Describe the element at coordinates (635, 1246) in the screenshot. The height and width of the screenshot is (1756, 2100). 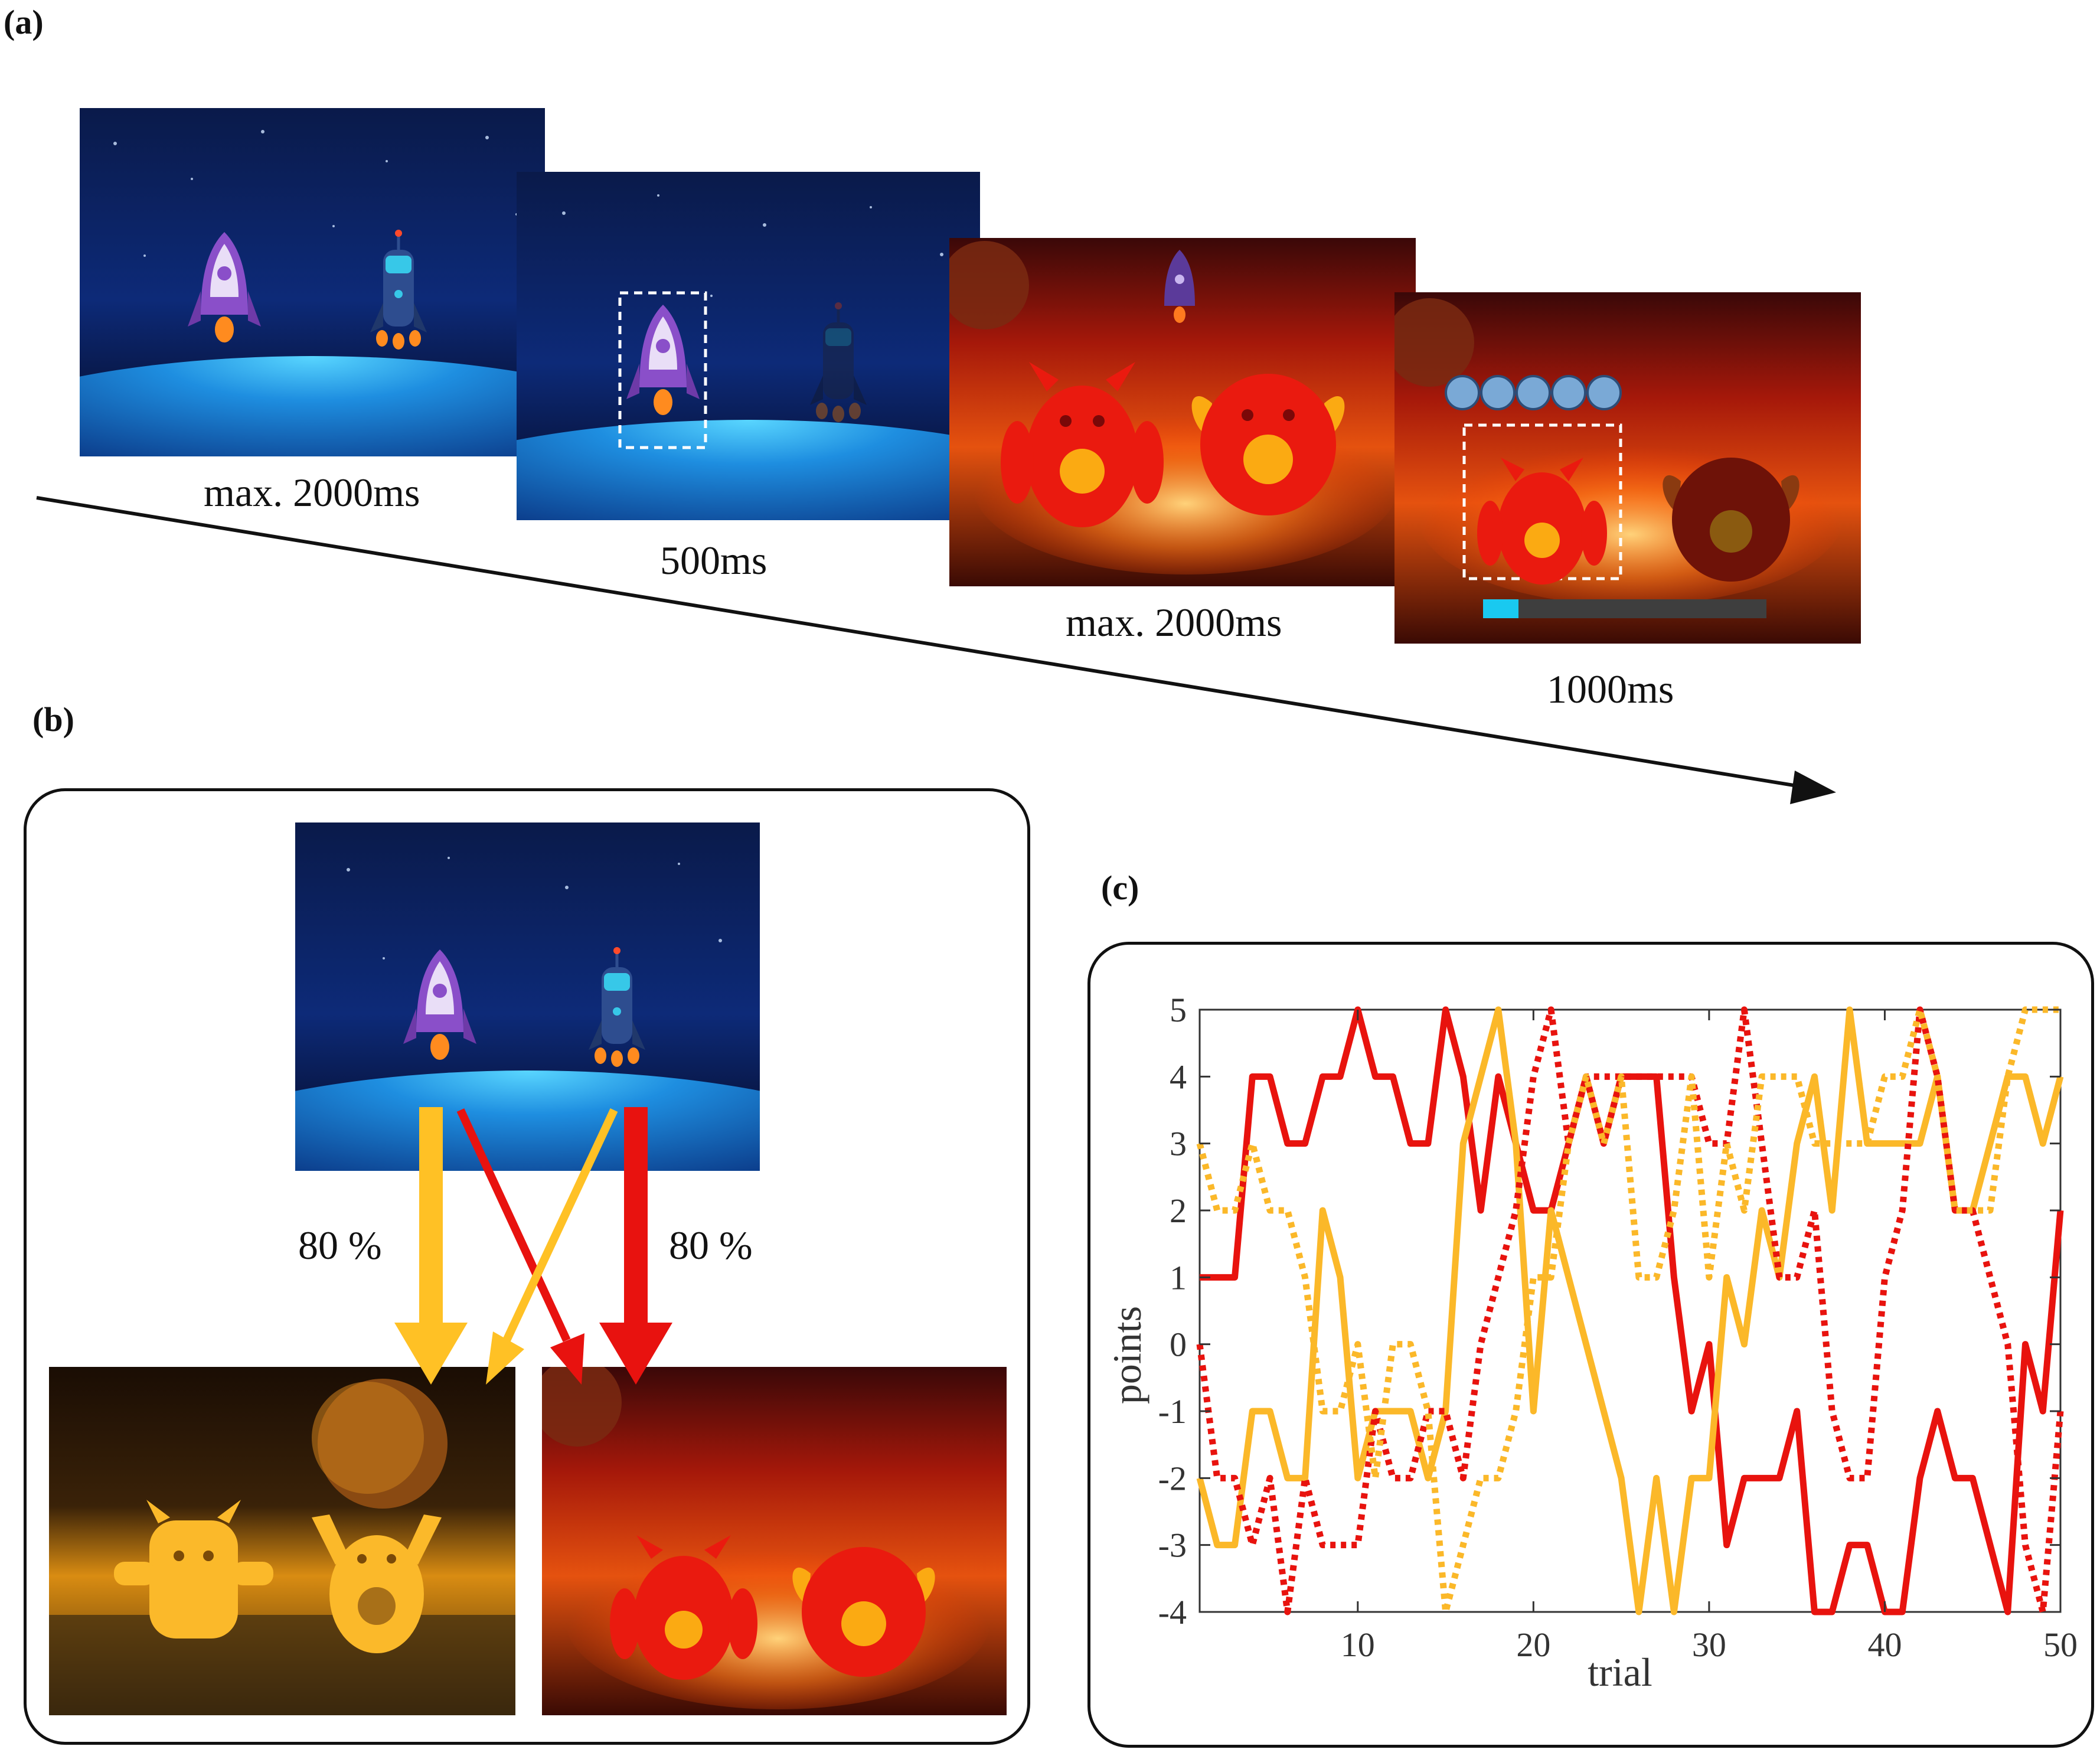
I see `arrow-blue-to-red-common` at that location.